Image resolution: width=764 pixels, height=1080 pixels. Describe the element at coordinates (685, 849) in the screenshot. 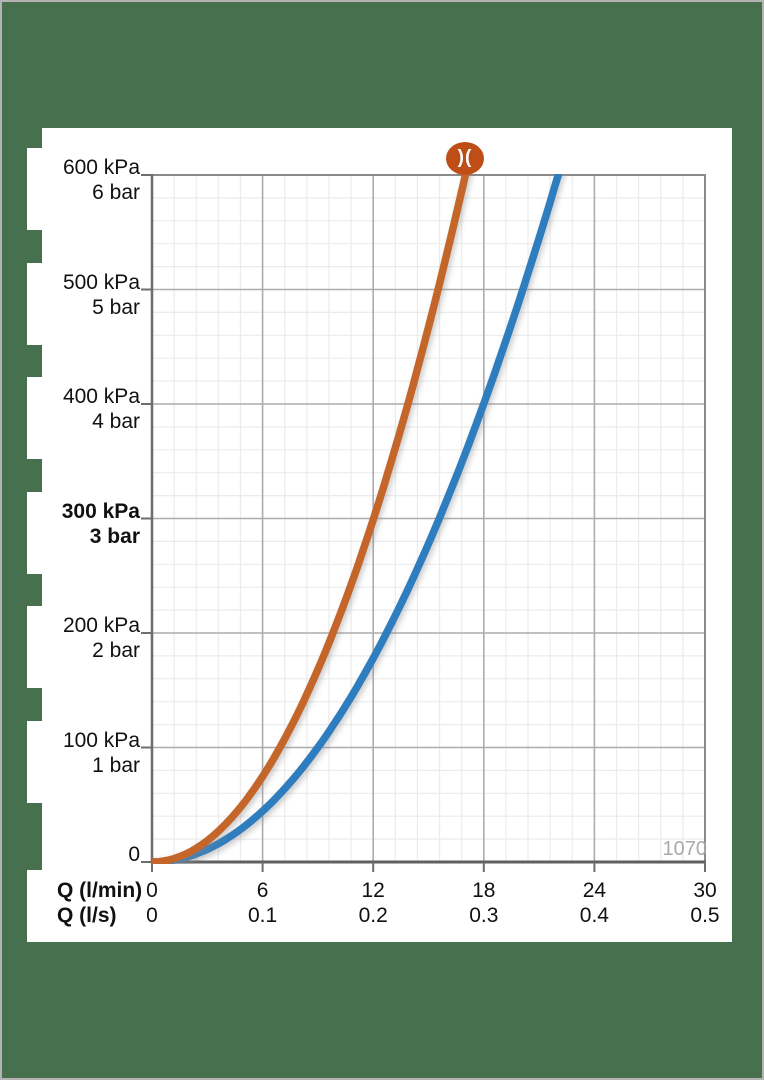

I see `chart-id-label: 1070` at that location.